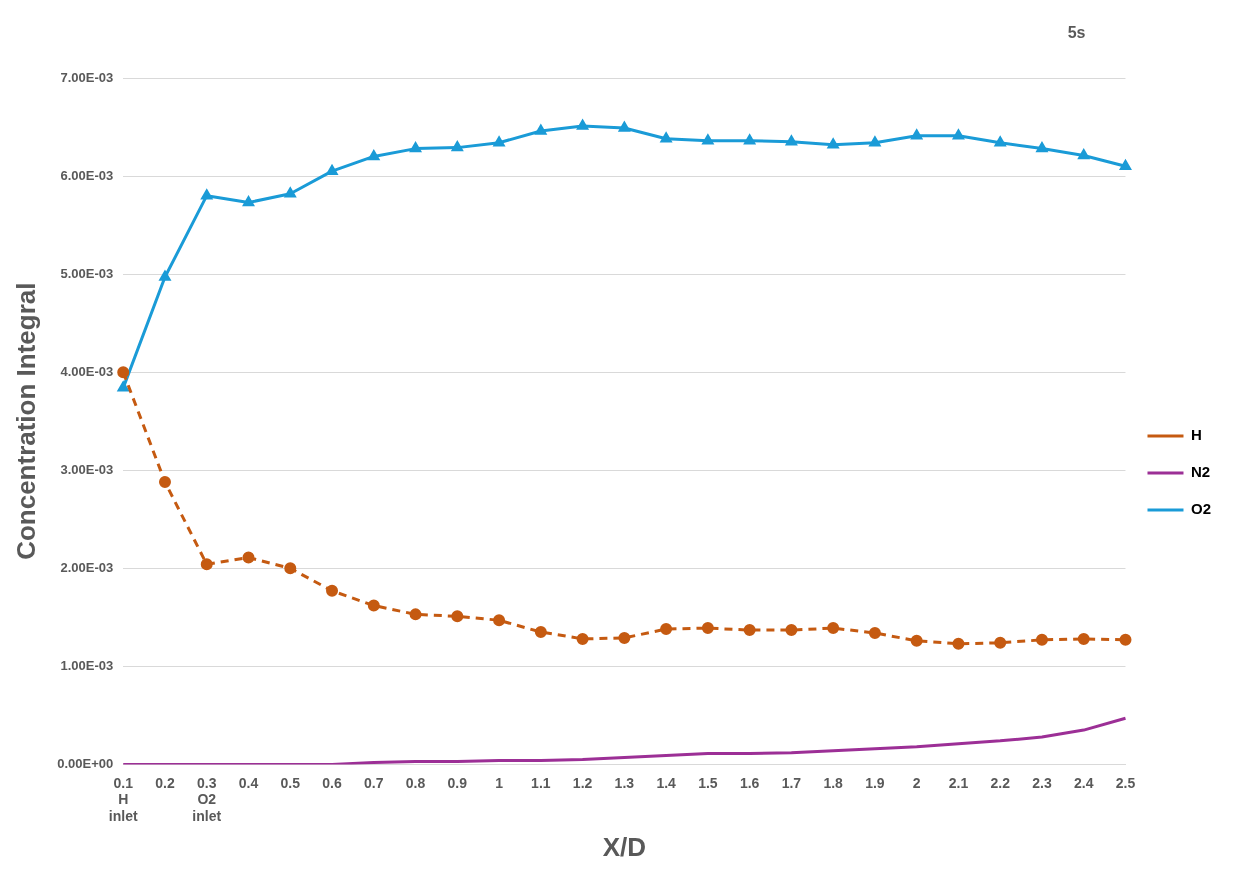  I want to click on x-tick-label: 1.6, so click(749, 782).